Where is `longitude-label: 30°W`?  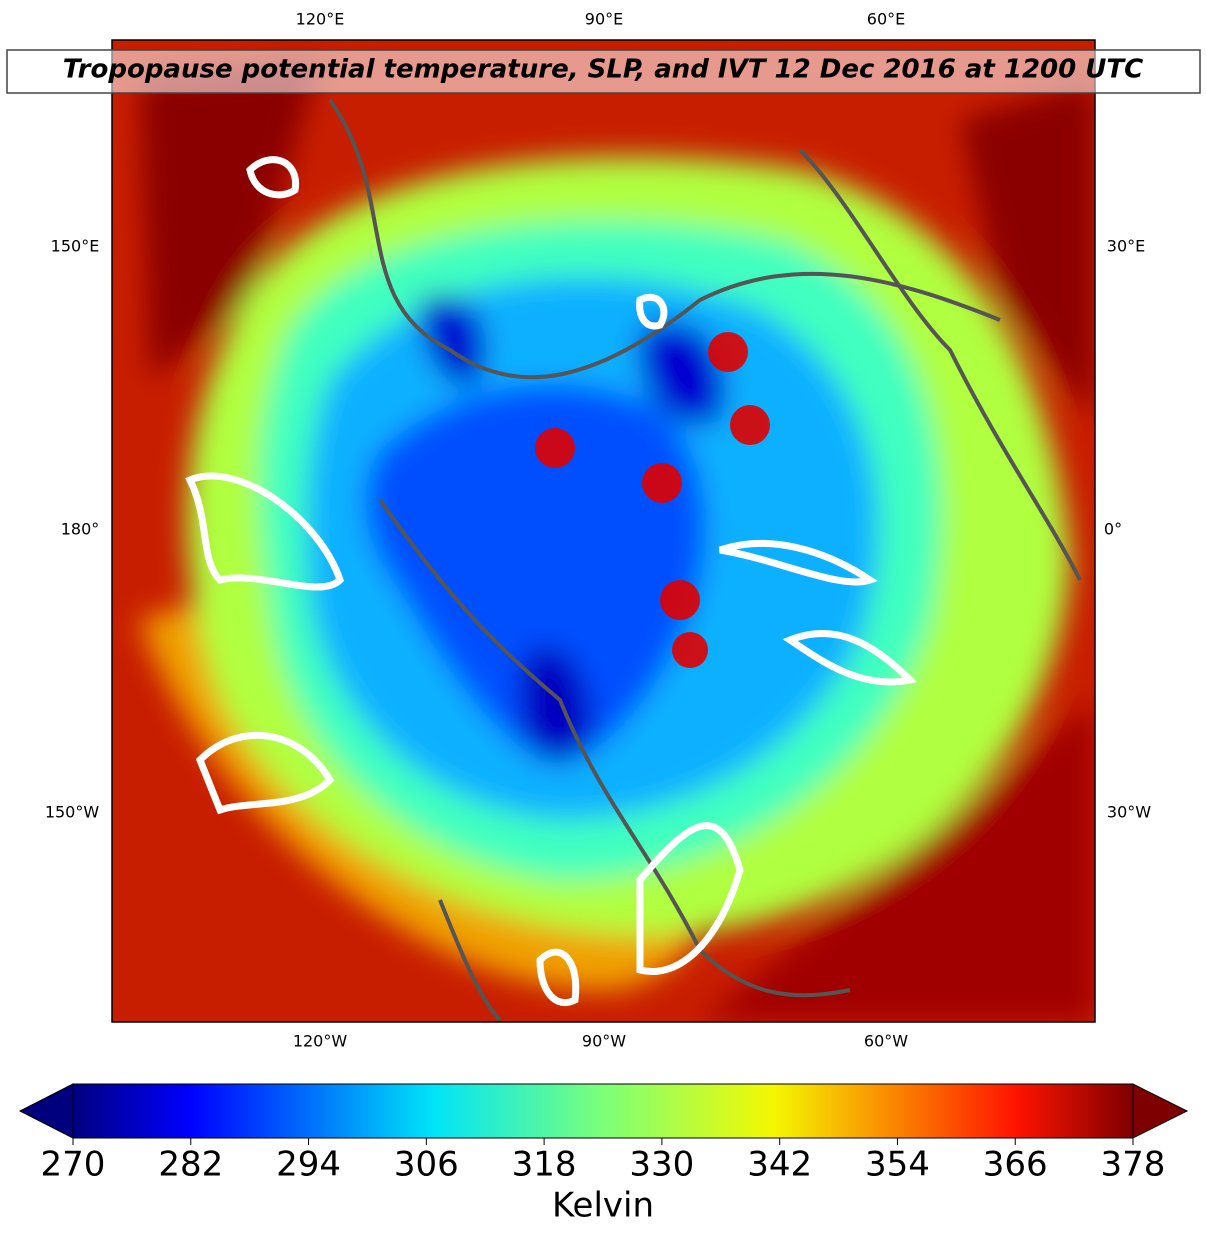
longitude-label: 30°W is located at coordinates (1129, 812).